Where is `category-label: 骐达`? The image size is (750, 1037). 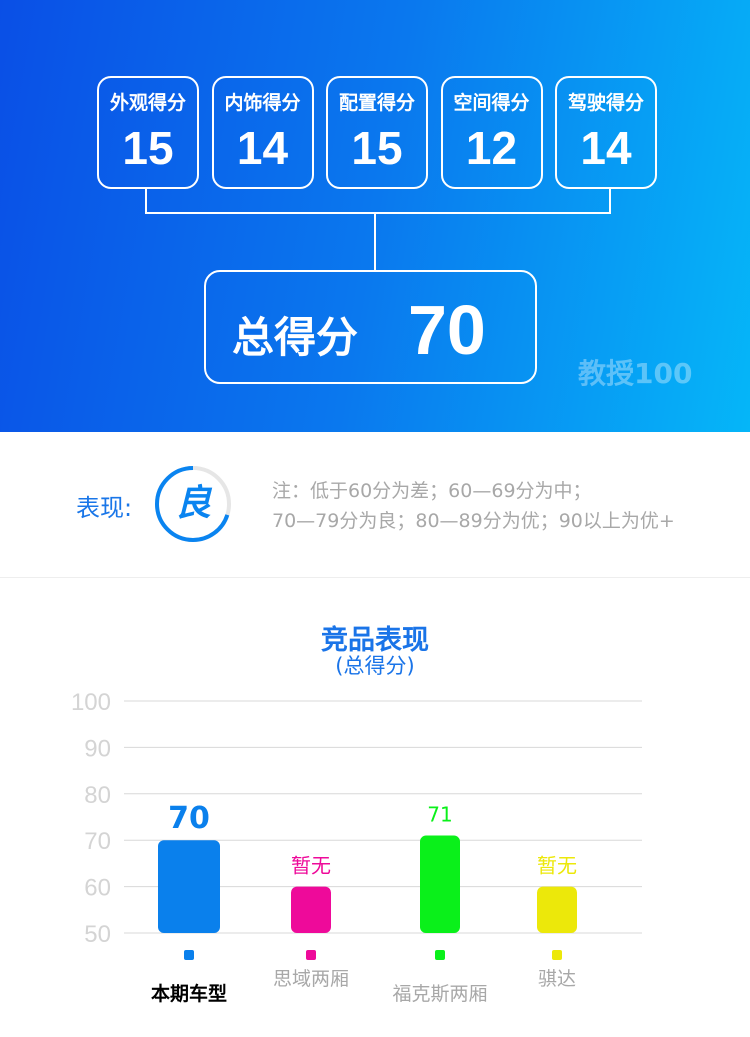 category-label: 骐达 is located at coordinates (557, 979).